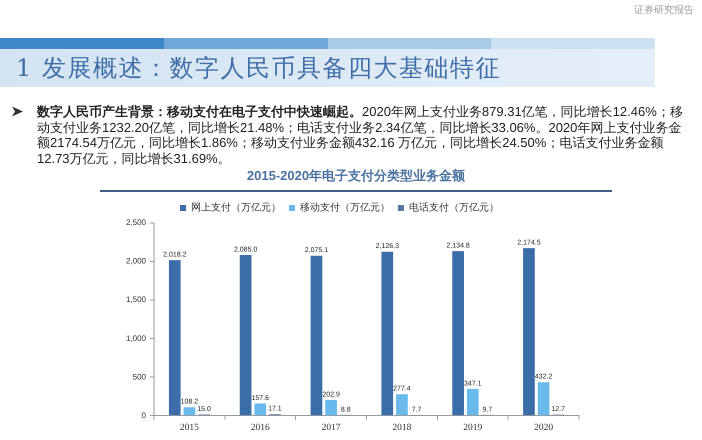 The width and height of the screenshot is (702, 440). Describe the element at coordinates (454, 208) in the screenshot. I see `legend-label: 电话支付（万亿元）` at that location.